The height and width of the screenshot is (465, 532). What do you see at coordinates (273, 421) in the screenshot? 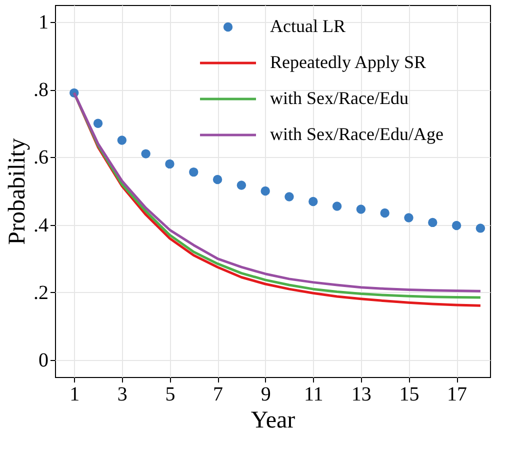
I see `x-axis-title: Year` at bounding box center [273, 421].